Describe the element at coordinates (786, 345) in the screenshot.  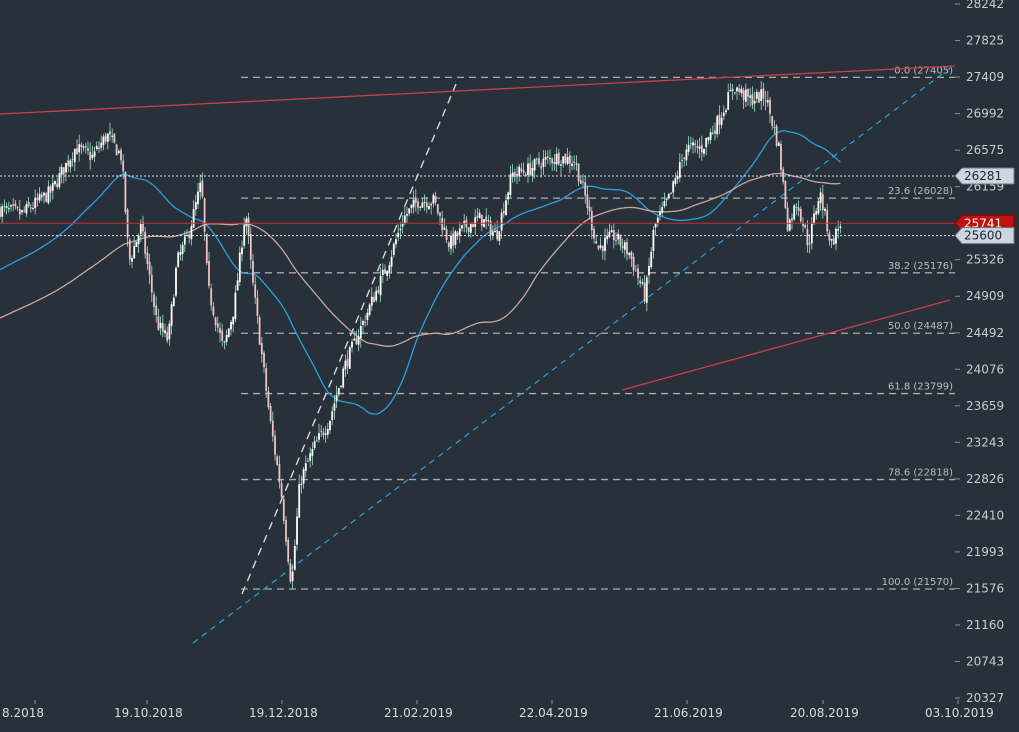
I see `lower-trendline` at that location.